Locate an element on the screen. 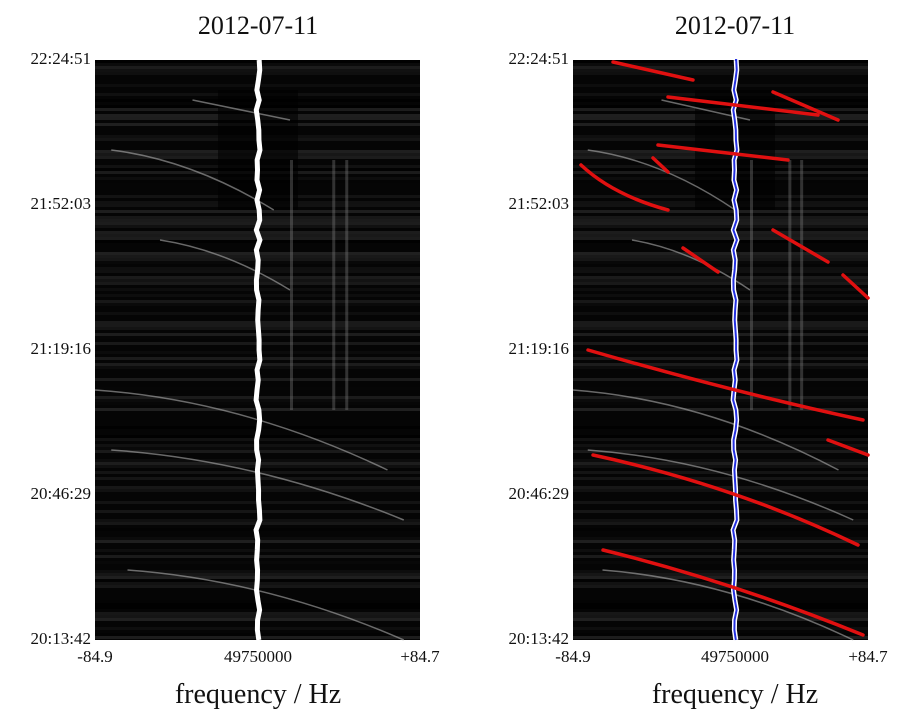 The width and height of the screenshot is (922, 711). carrier-line is located at coordinates (258, 349).